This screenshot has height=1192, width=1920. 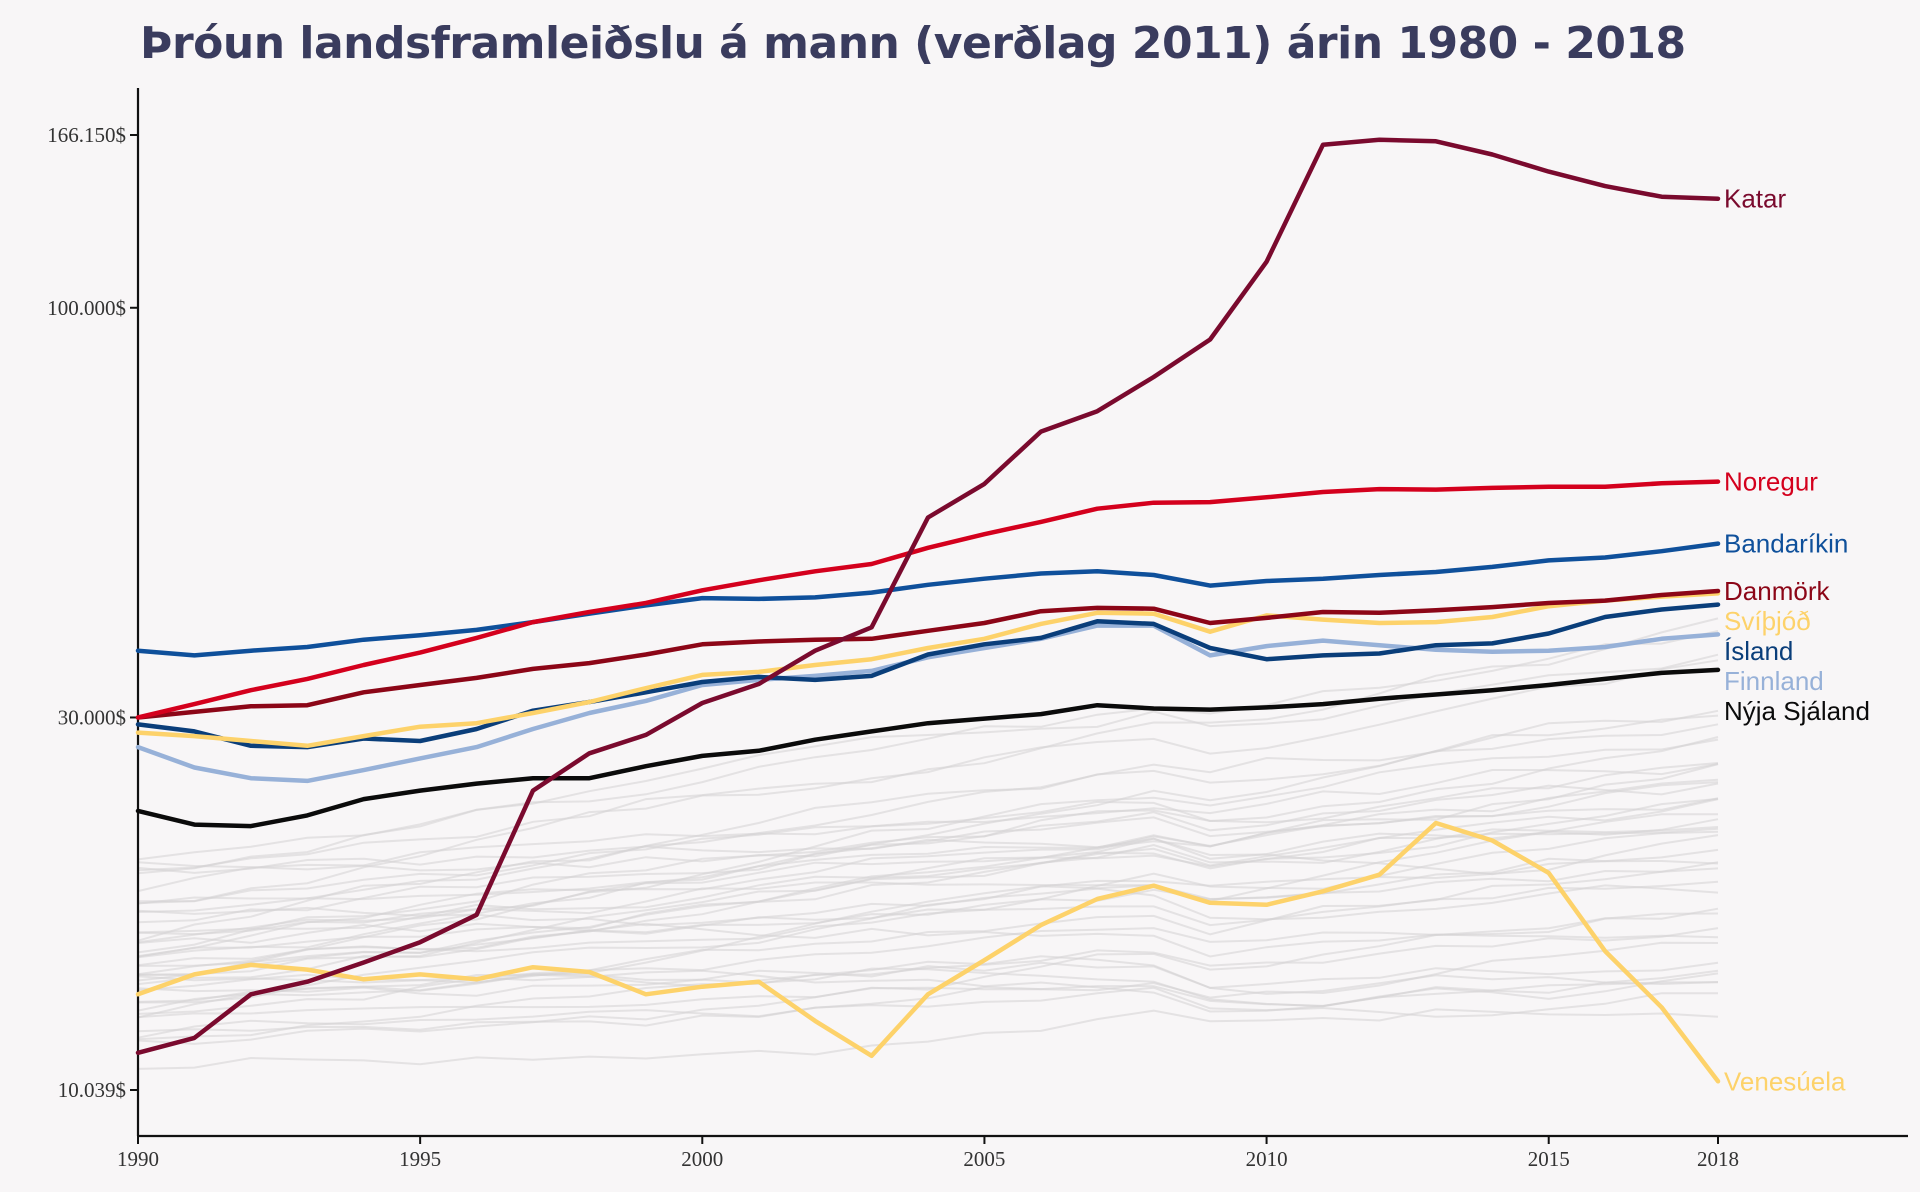 I want to click on series-label: Noregur, so click(x=1771, y=482).